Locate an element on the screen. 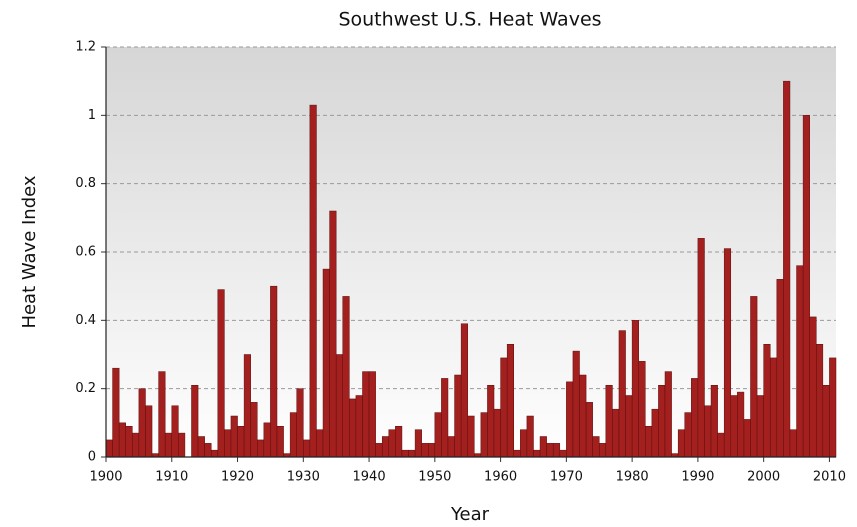 The height and width of the screenshot is (527, 857). x-tick-label: 1930 is located at coordinates (303, 477).